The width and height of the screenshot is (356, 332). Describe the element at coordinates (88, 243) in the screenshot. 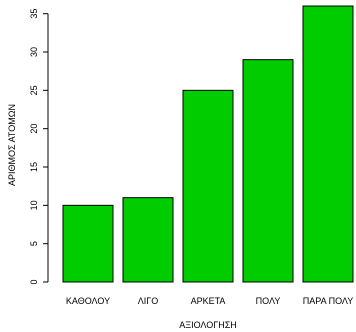

I see `bar-ΚΑΘΟΛΟΥ` at that location.